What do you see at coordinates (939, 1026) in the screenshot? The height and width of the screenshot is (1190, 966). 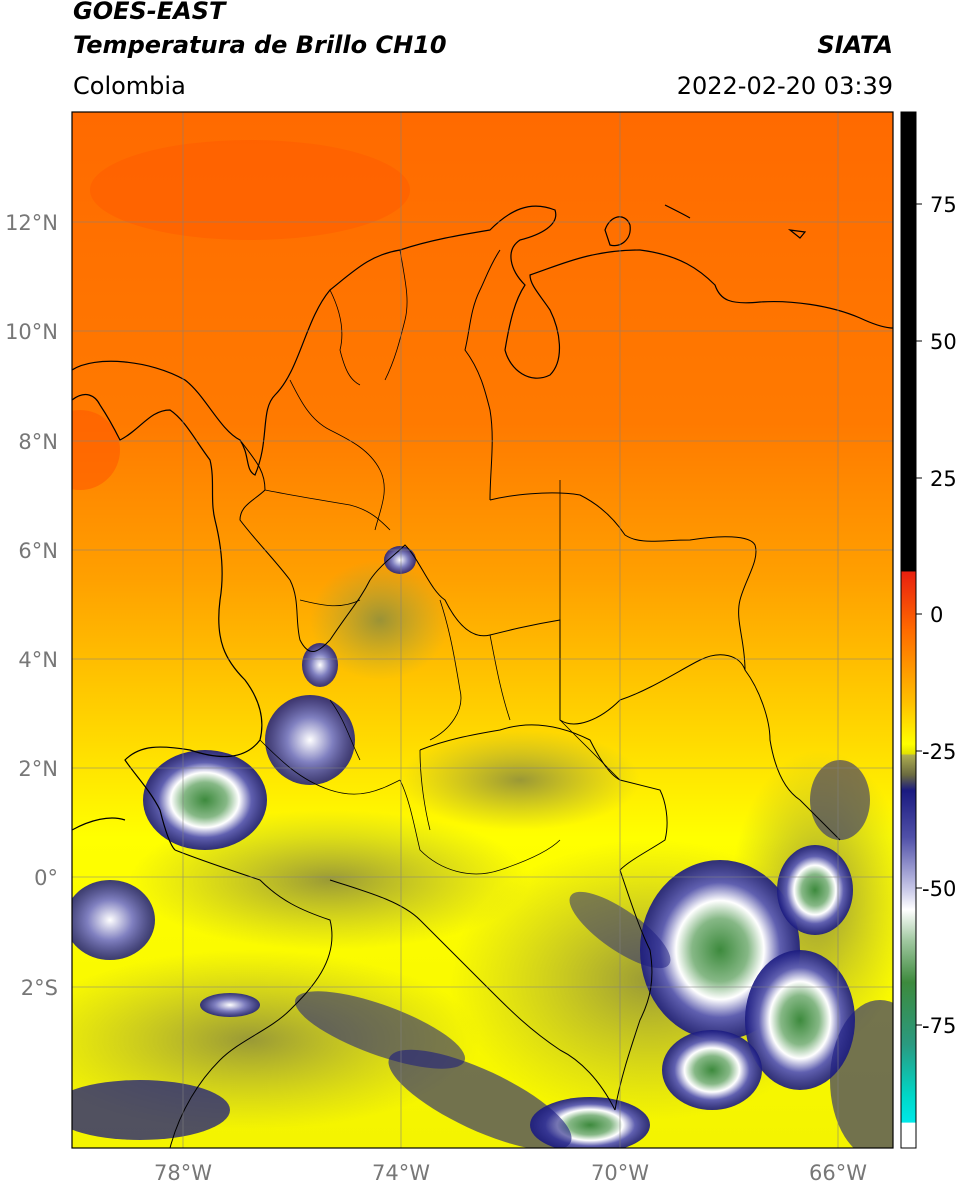 I see `colorbar-tick-label: -75` at bounding box center [939, 1026].